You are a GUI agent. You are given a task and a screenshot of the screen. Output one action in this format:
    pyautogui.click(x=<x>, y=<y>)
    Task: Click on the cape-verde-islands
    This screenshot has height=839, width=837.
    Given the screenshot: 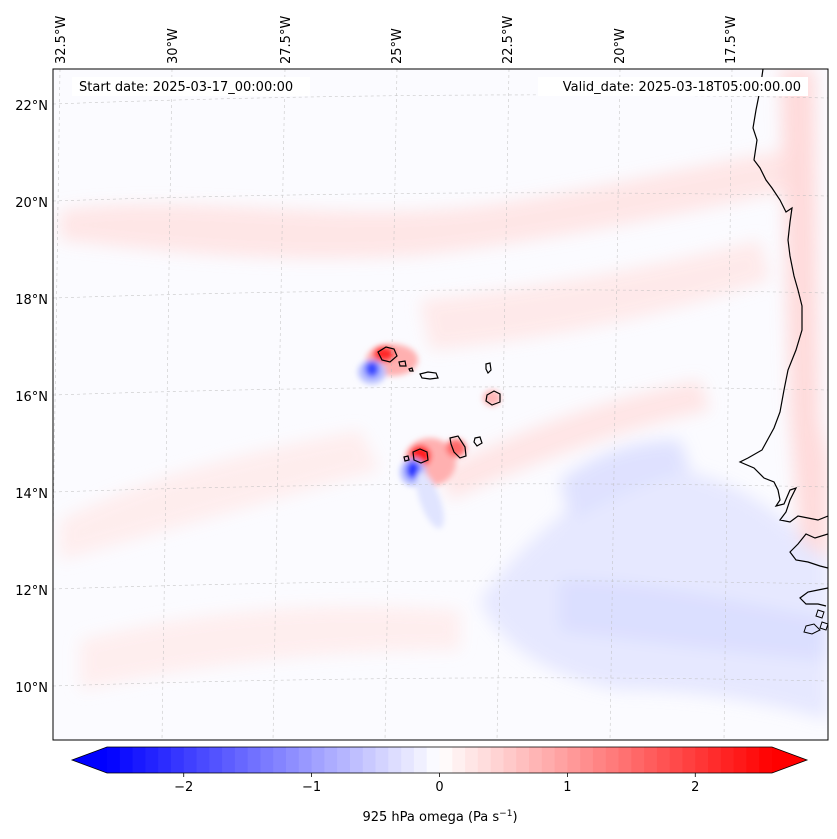 What is the action you would take?
    pyautogui.click(x=439, y=405)
    